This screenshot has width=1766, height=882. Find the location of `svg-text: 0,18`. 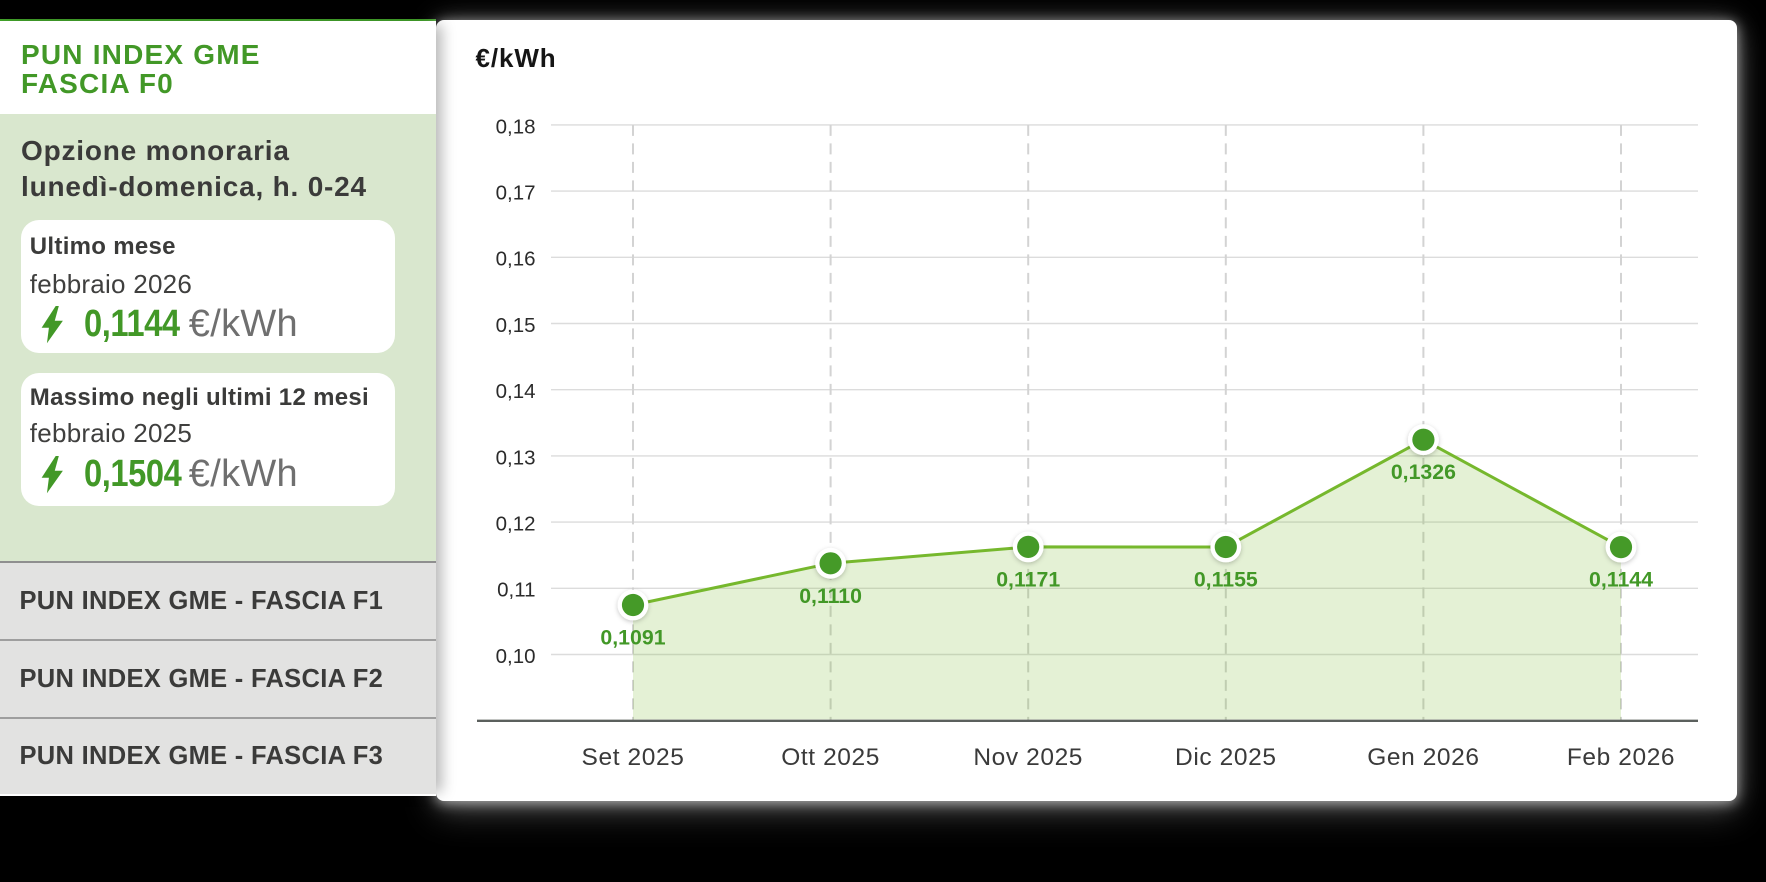

svg-text: 0,18 is located at coordinates (516, 126).